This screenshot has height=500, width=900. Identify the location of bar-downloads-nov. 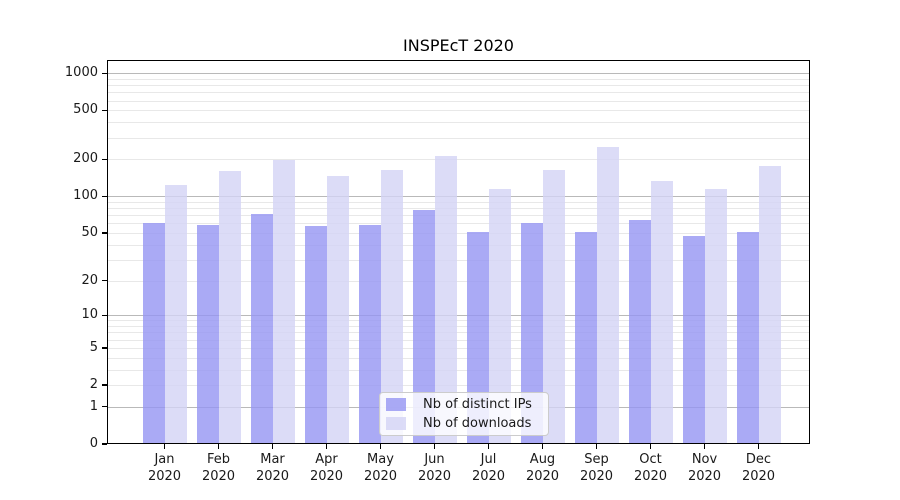
(715, 316).